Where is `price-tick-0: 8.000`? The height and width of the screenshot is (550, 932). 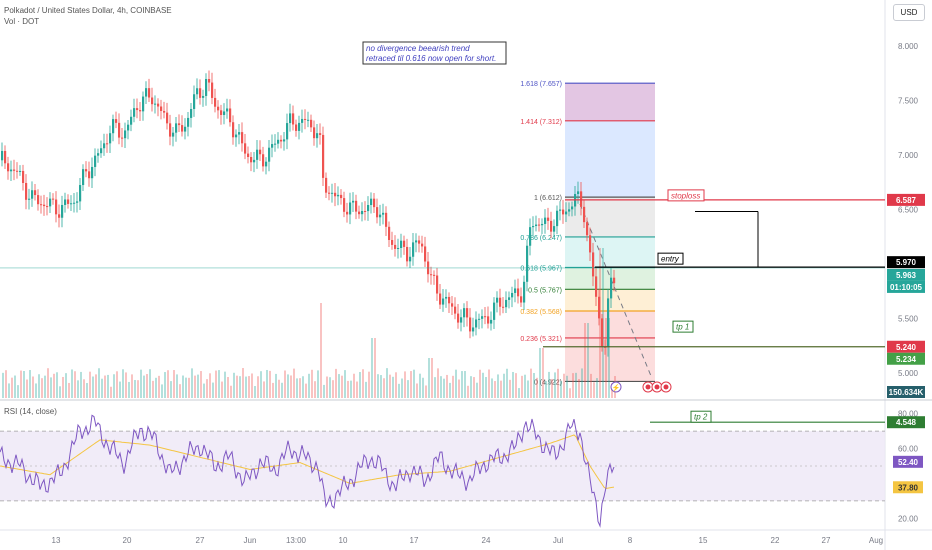
price-tick-0: 8.000 is located at coordinates (908, 46).